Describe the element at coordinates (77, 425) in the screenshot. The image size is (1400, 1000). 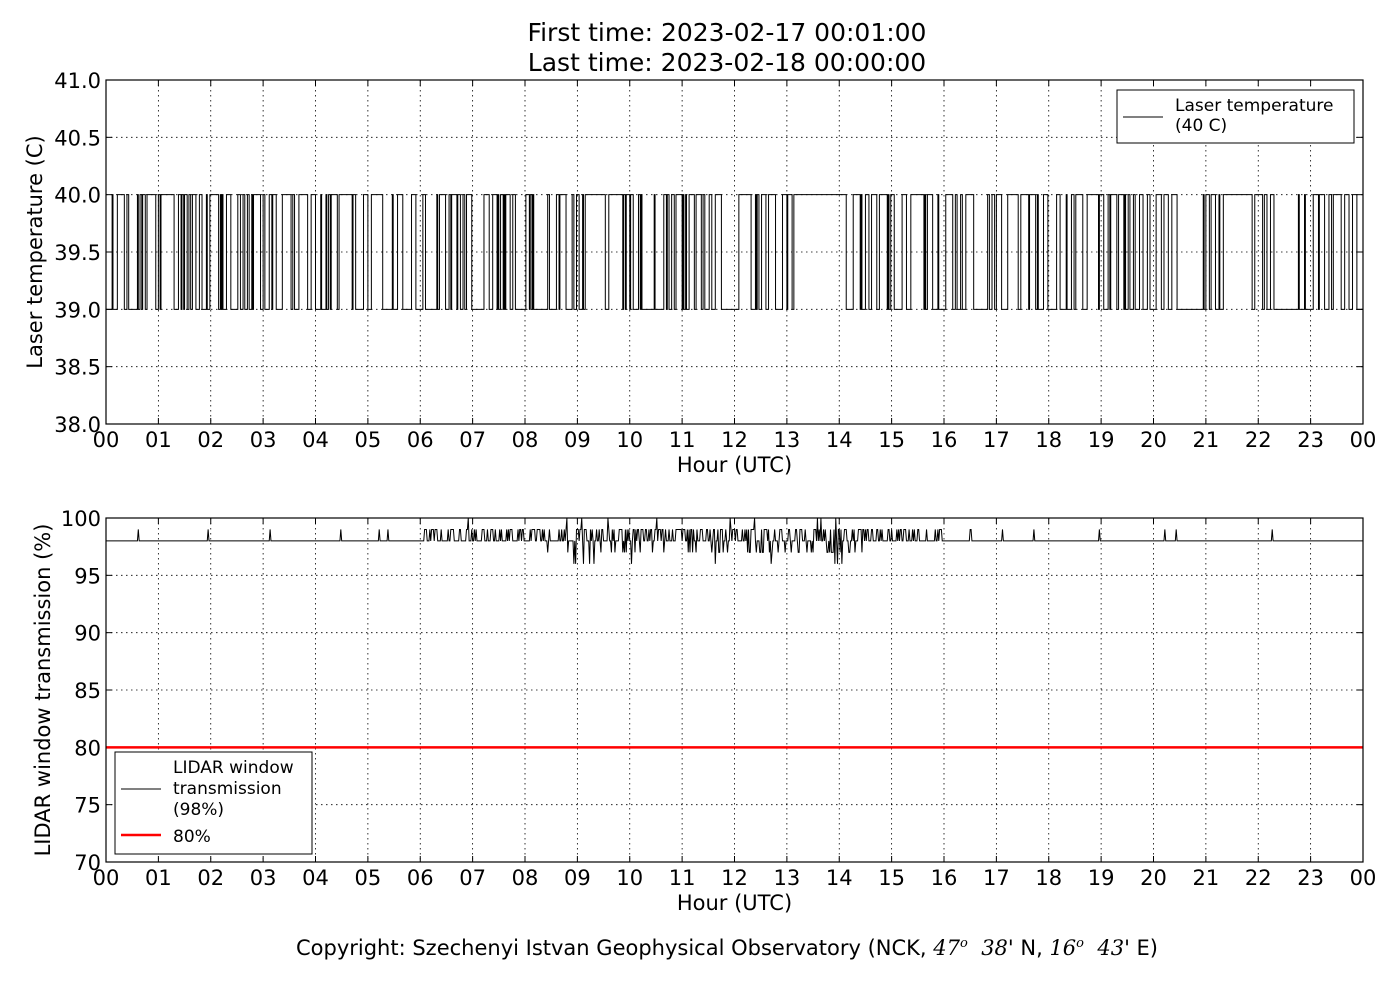
I see `y-tick-label: 38.0` at that location.